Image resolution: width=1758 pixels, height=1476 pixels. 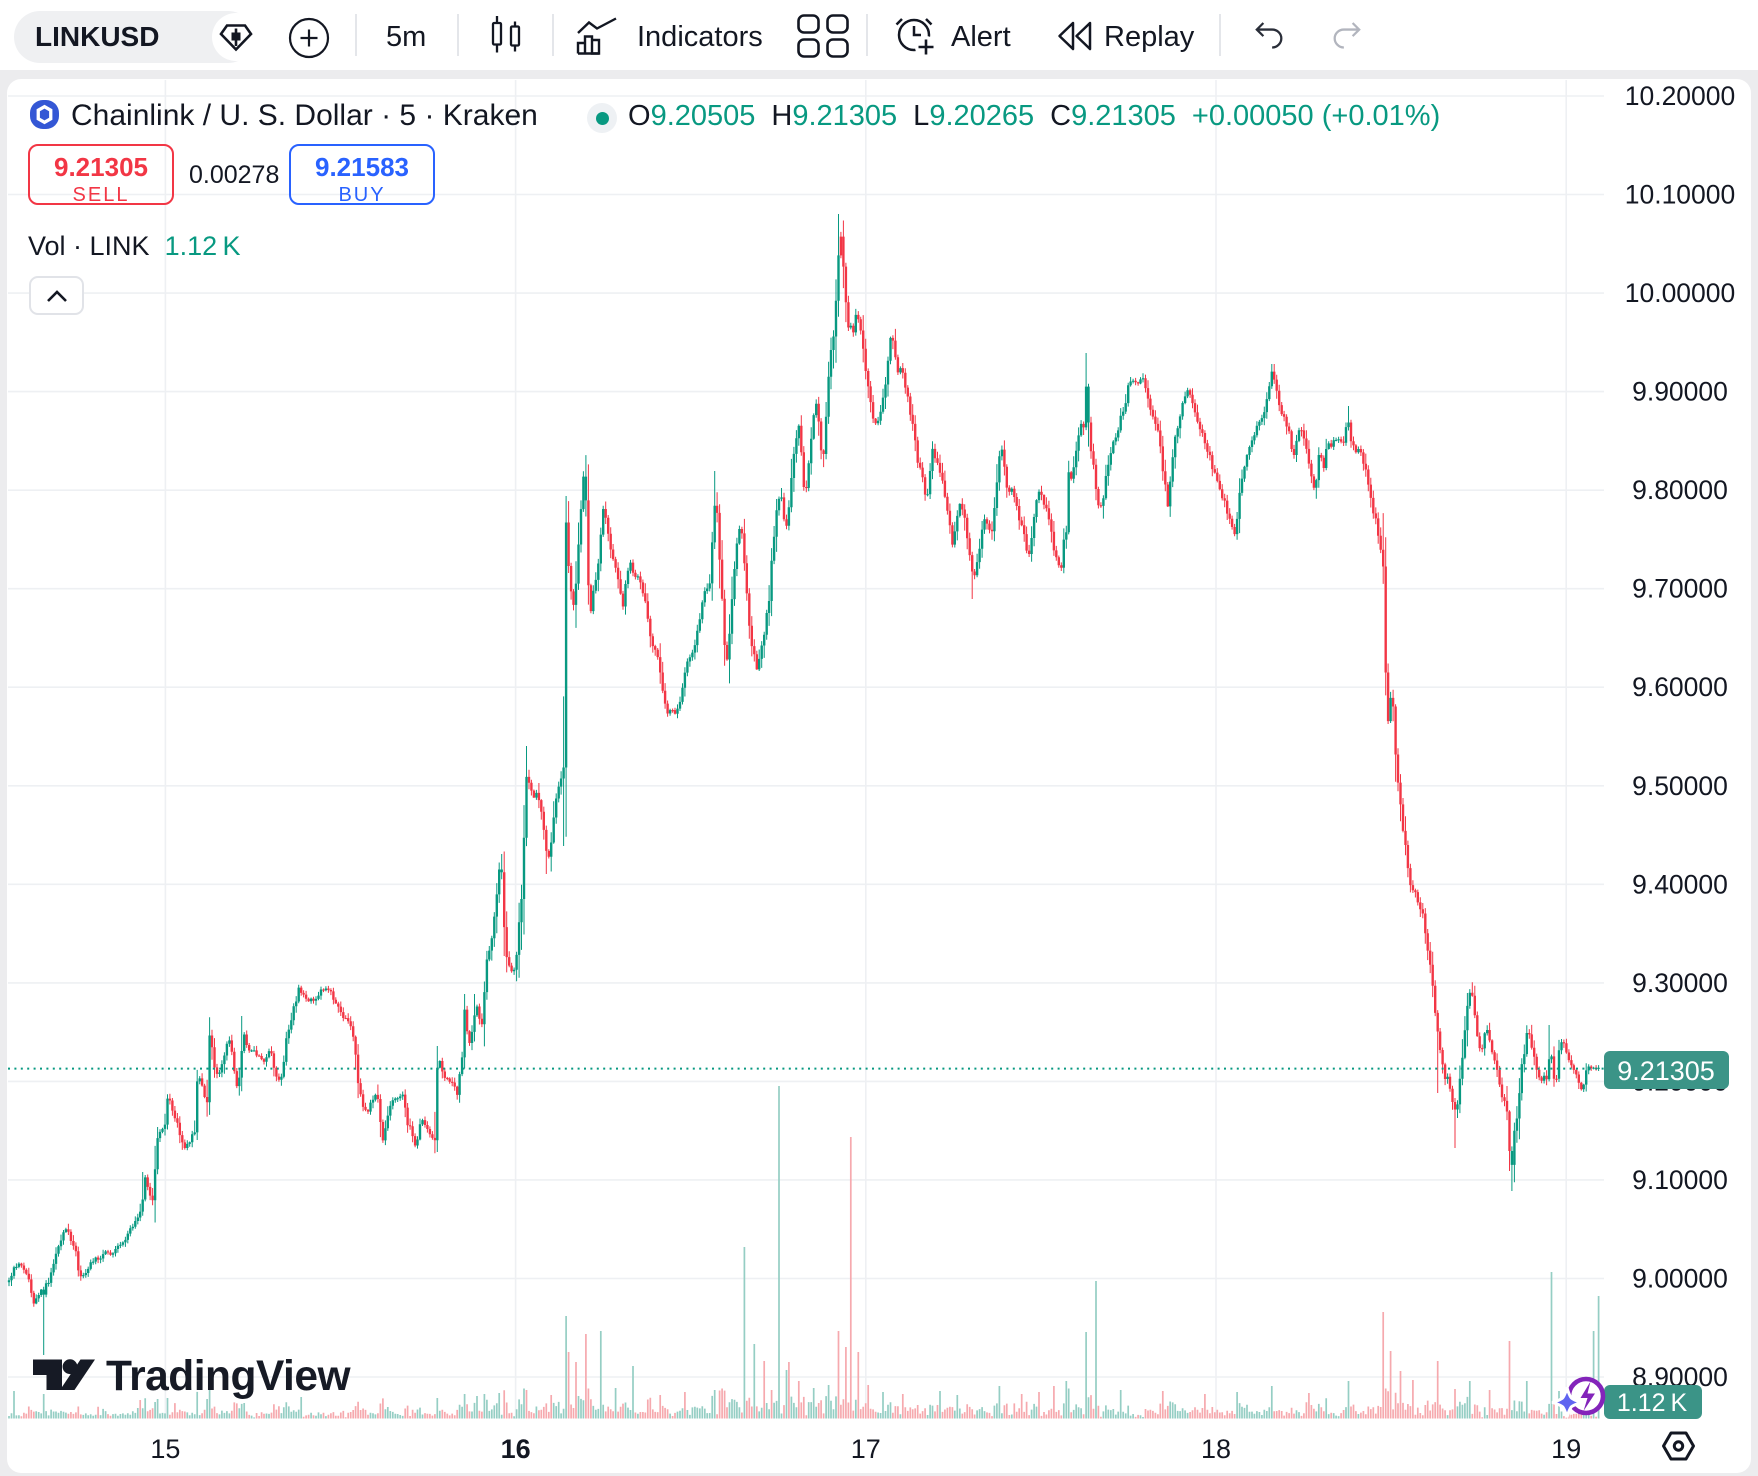 What do you see at coordinates (1680, 490) in the screenshot?
I see `svg-text: 9.80000` at bounding box center [1680, 490].